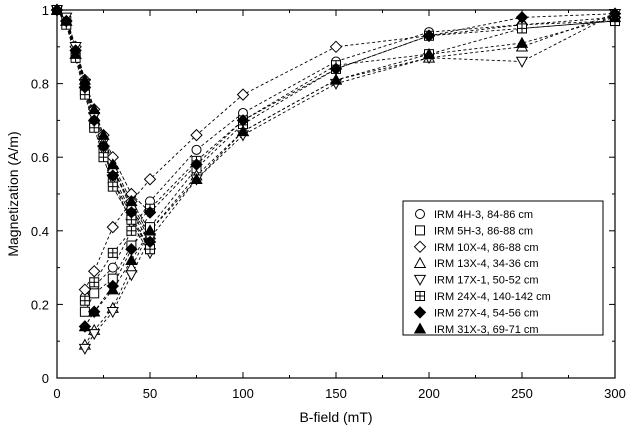  Describe the element at coordinates (40, 231) in the screenshot. I see `y-tick-label: 0.4` at that location.